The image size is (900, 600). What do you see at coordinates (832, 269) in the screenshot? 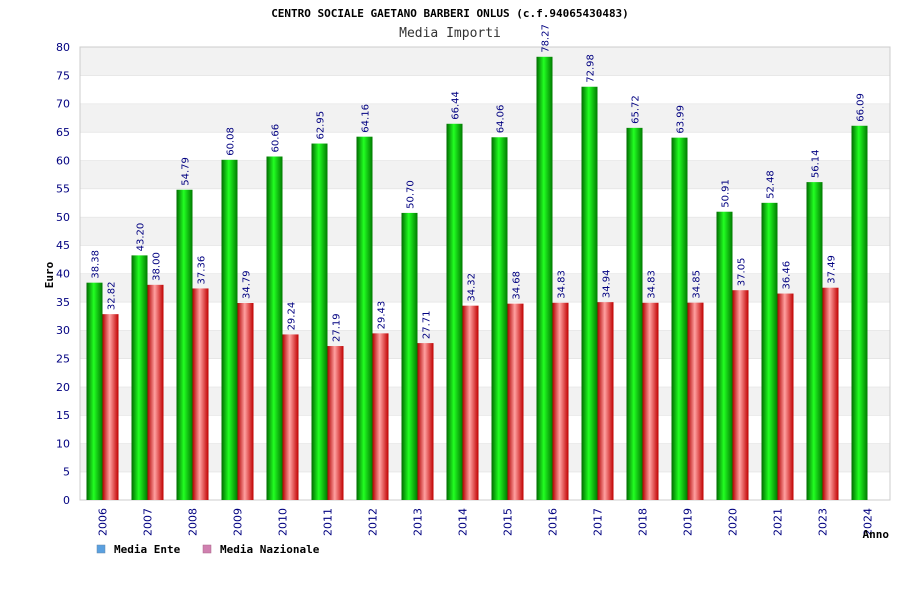
I see `value-label-media-nazionale: 37.49` at bounding box center [832, 269].